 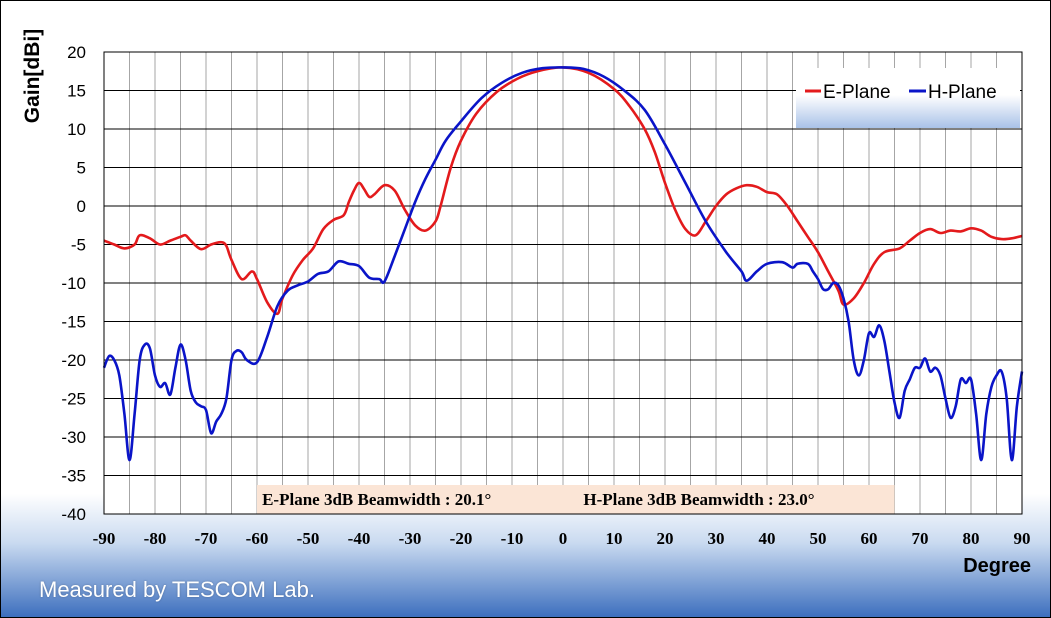 I want to click on y-tick-label: 5, so click(x=81, y=168).